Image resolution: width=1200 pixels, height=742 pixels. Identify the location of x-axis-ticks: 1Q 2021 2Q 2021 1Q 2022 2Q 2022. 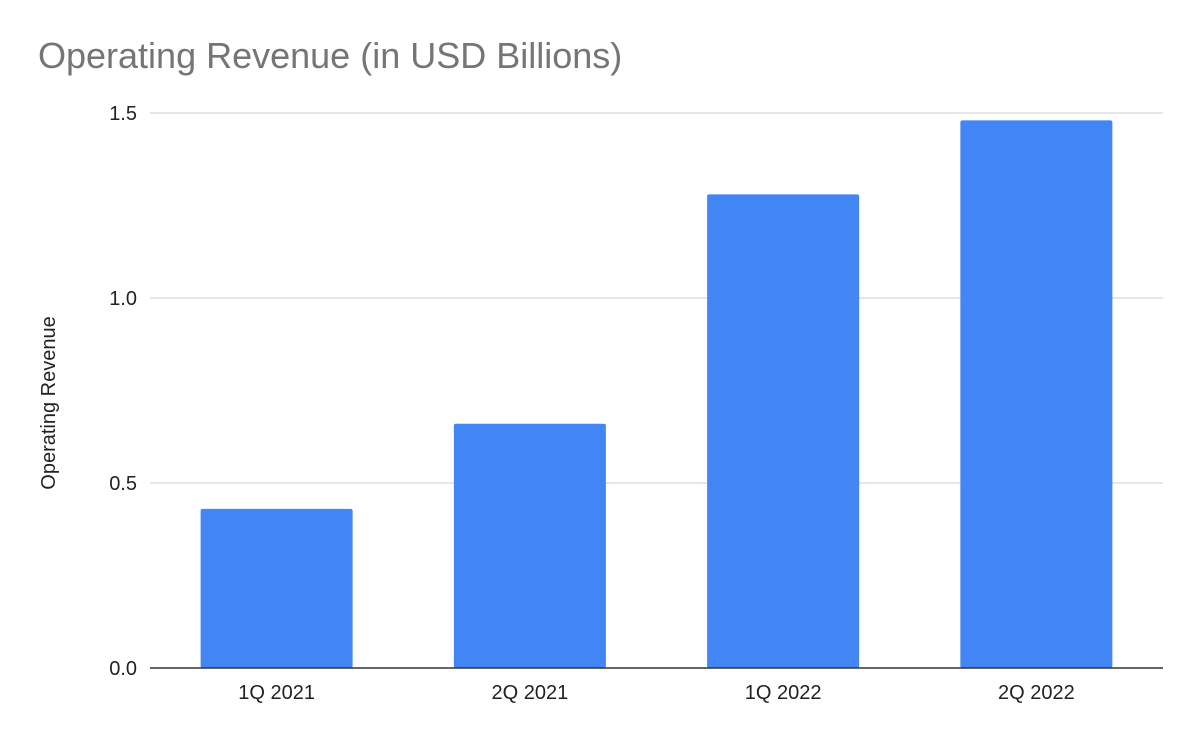
(656, 693).